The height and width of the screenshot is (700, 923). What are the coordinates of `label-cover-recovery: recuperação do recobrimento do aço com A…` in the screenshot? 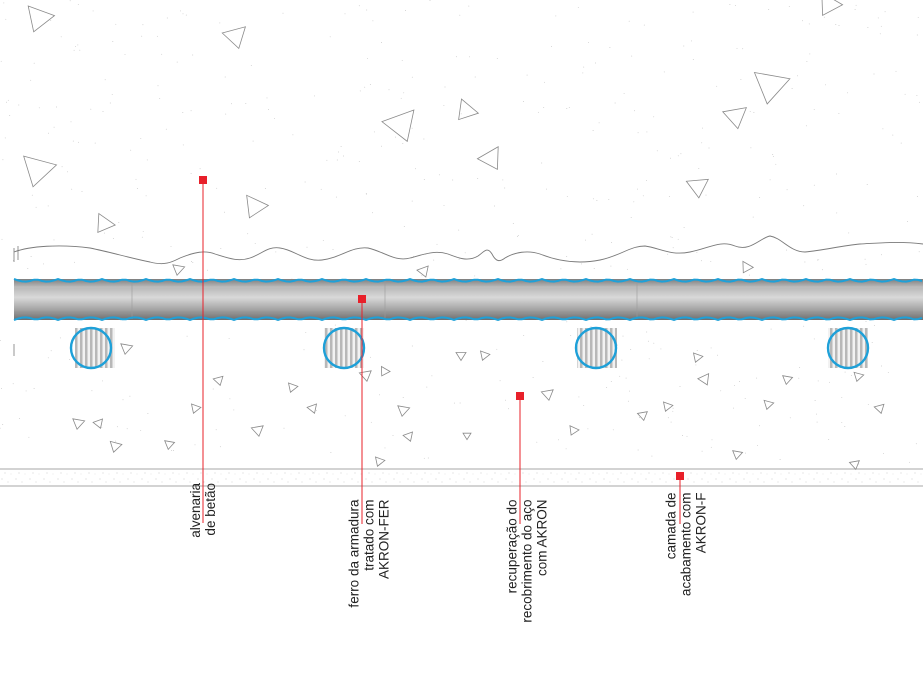 It's located at (527, 561).